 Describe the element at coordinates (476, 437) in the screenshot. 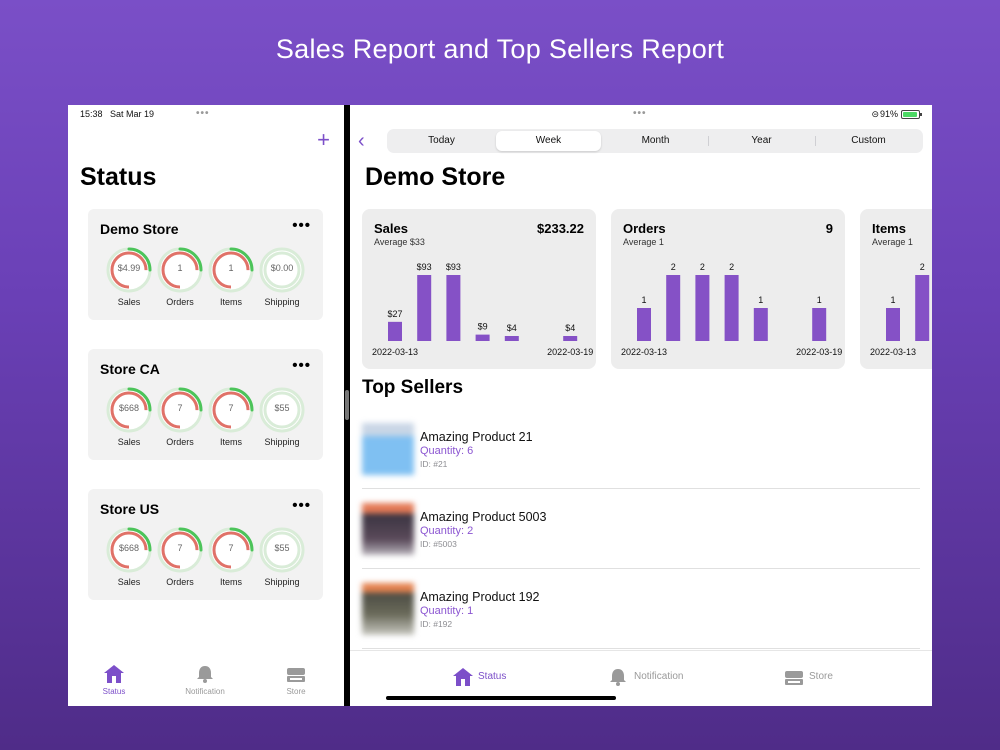

I see `product-name: Amazing Product 21` at that location.